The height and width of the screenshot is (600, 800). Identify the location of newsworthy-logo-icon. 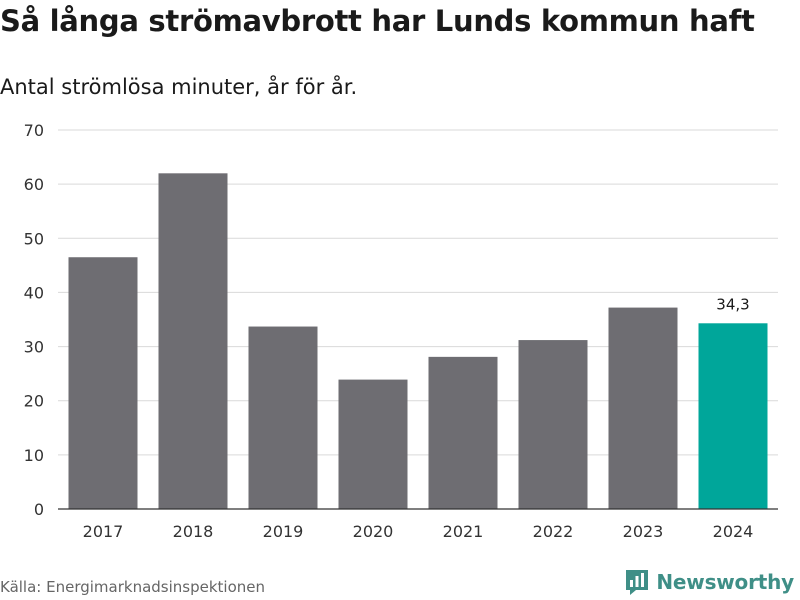
(637, 582).